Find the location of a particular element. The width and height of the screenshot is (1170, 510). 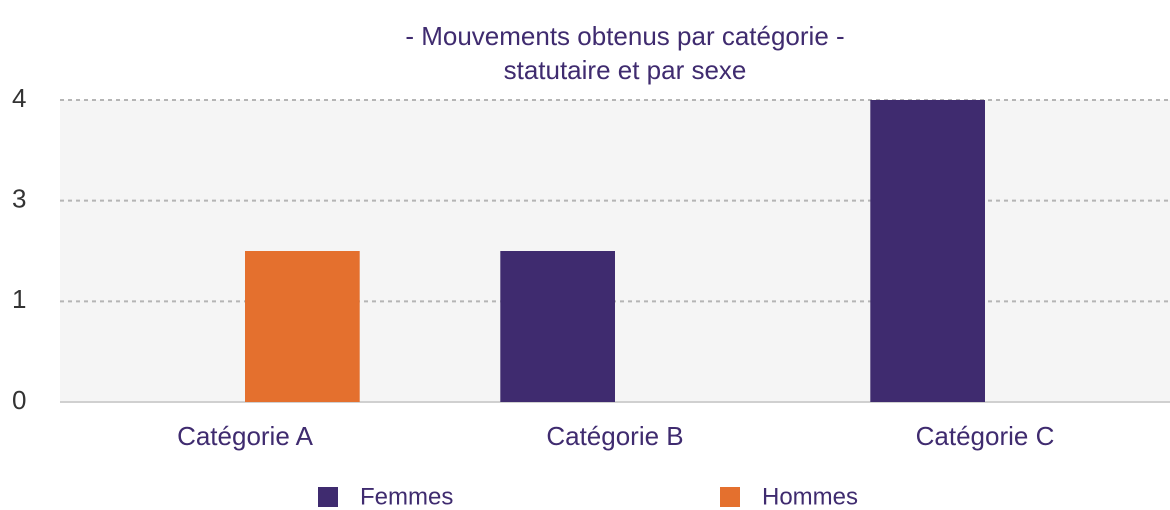

x-tick-label: Catégorie C is located at coordinates (985, 436).